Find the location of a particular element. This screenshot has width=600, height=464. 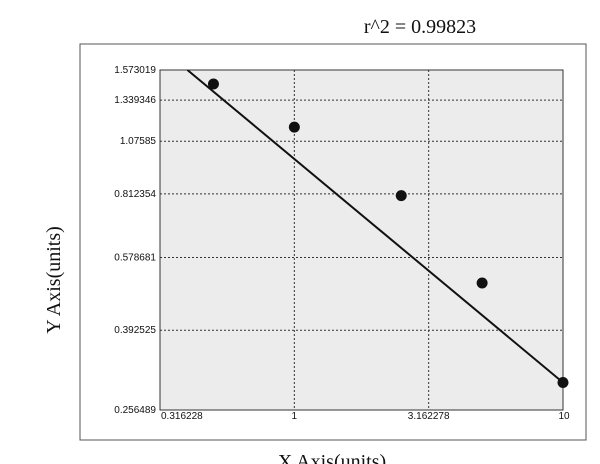

y-tick-label: 1.573019 is located at coordinates (135, 70).